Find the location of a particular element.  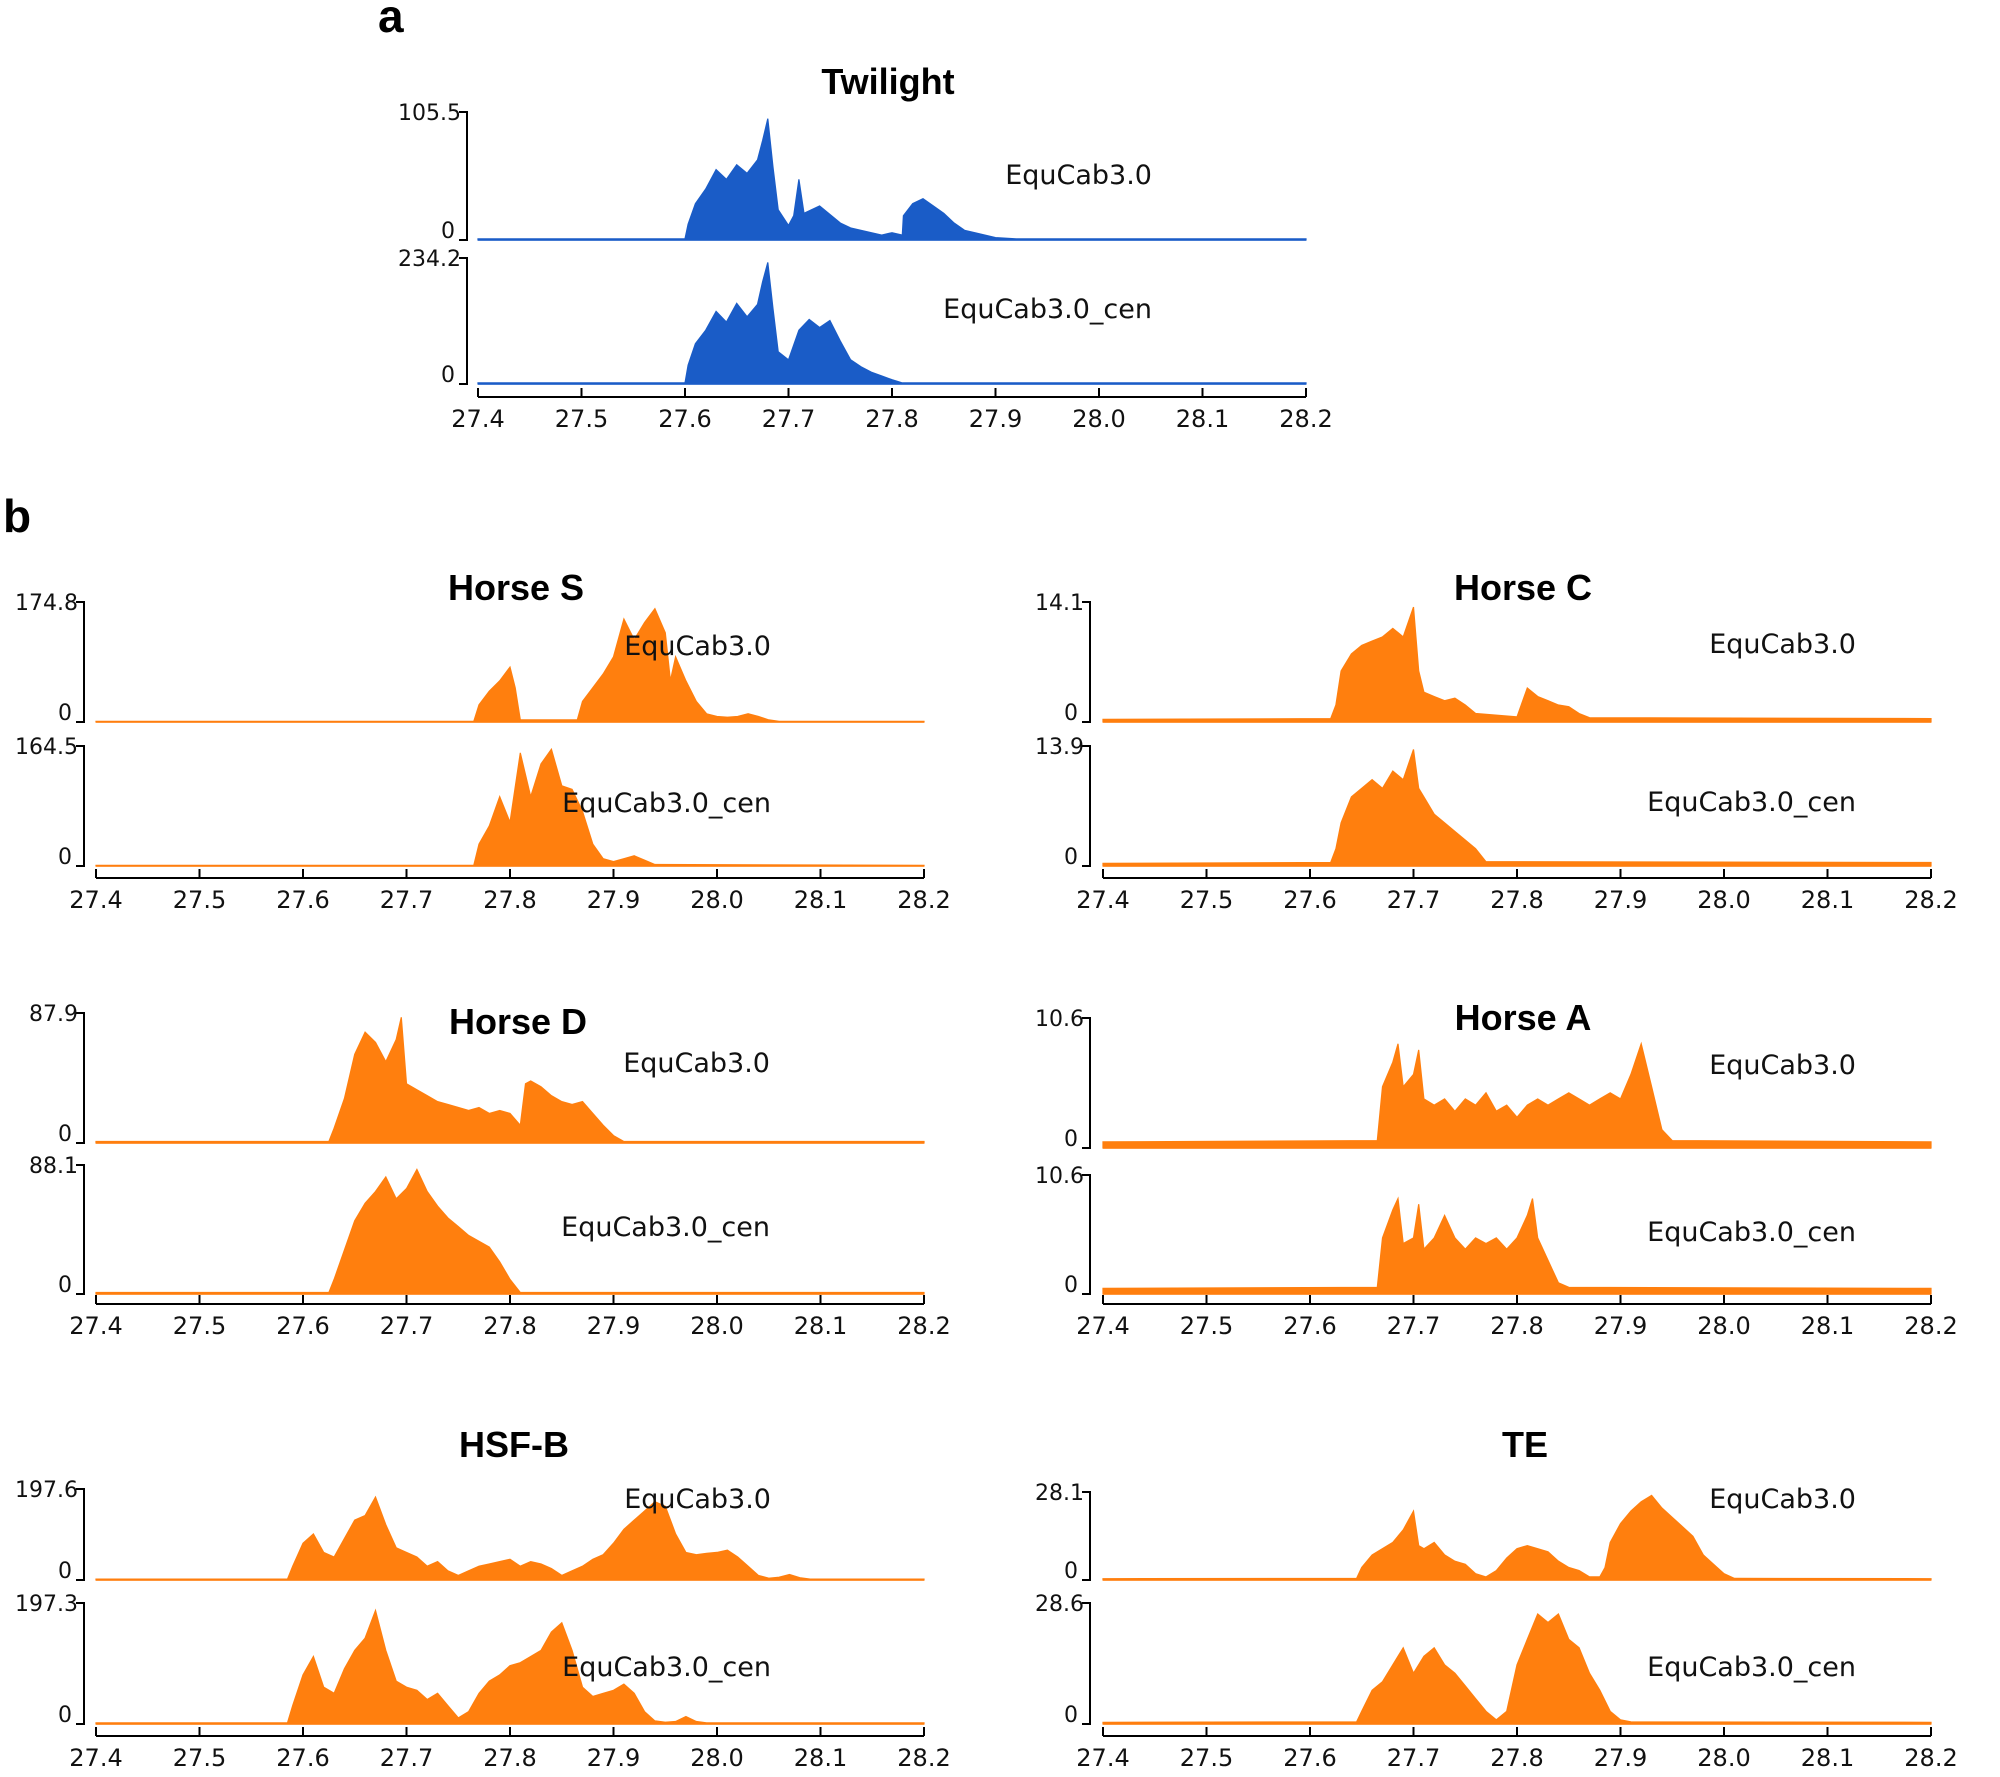

y-max-label: 164.5 is located at coordinates (46, 747).